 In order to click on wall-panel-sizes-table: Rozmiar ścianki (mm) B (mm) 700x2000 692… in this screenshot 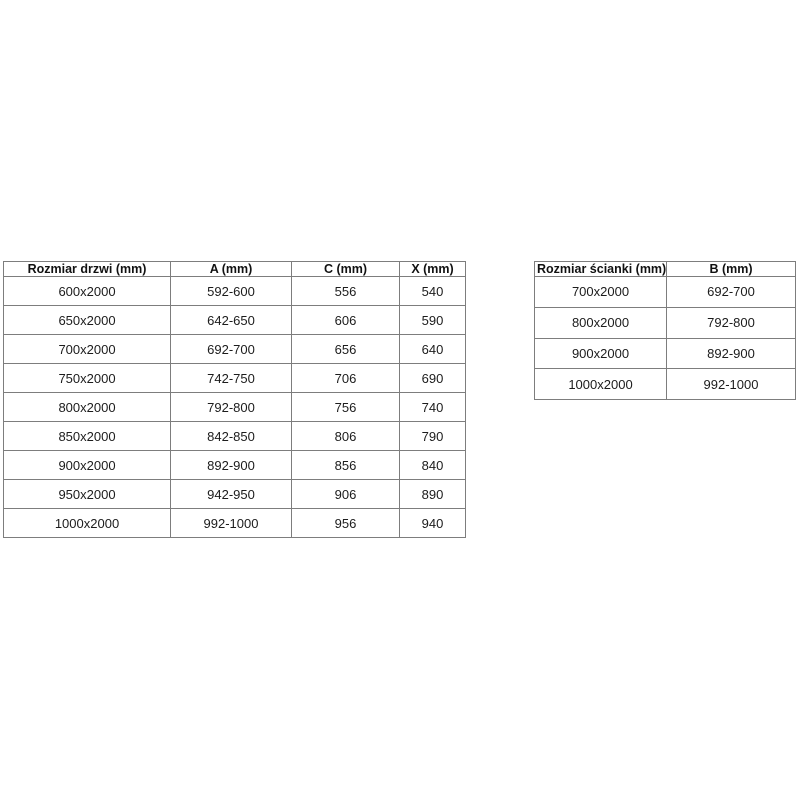, I will do `click(665, 330)`.